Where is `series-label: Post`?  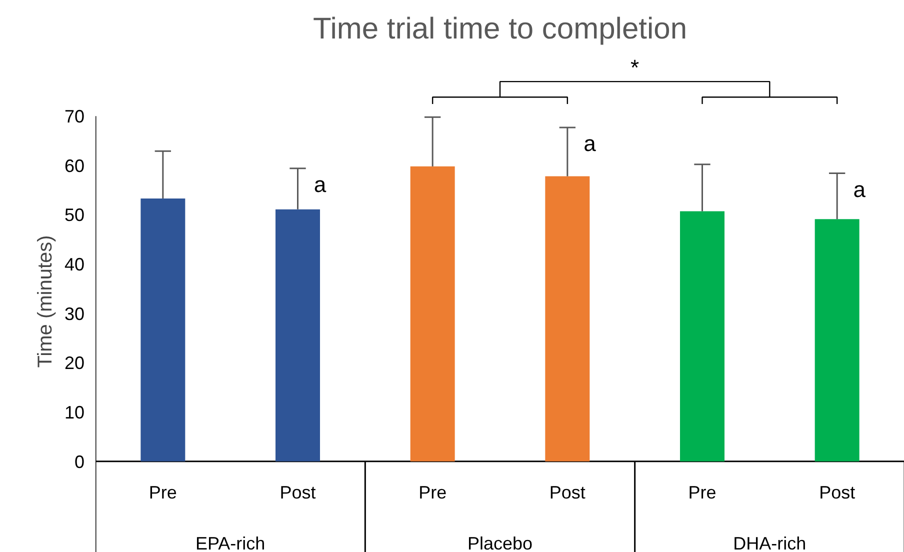 series-label: Post is located at coordinates (298, 492).